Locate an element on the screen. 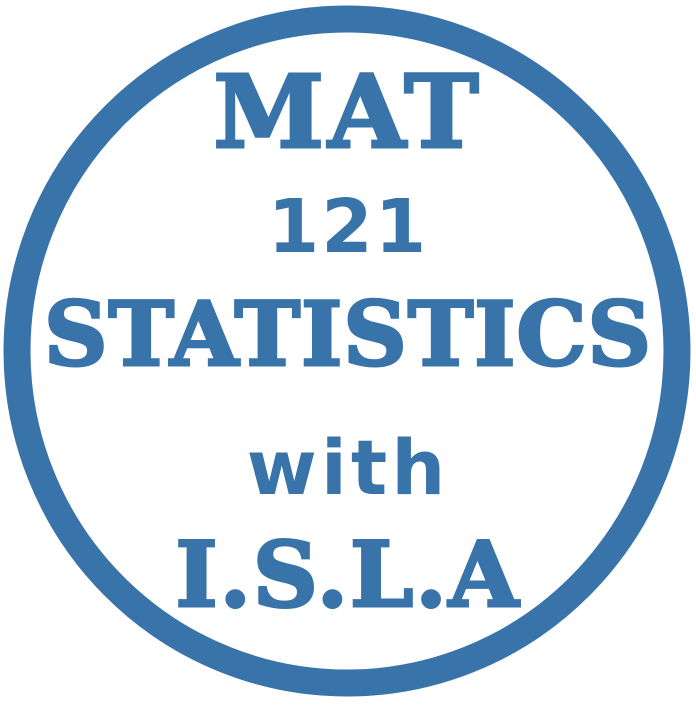 The height and width of the screenshot is (705, 696). badge-course-number: 121 is located at coordinates (348, 227).